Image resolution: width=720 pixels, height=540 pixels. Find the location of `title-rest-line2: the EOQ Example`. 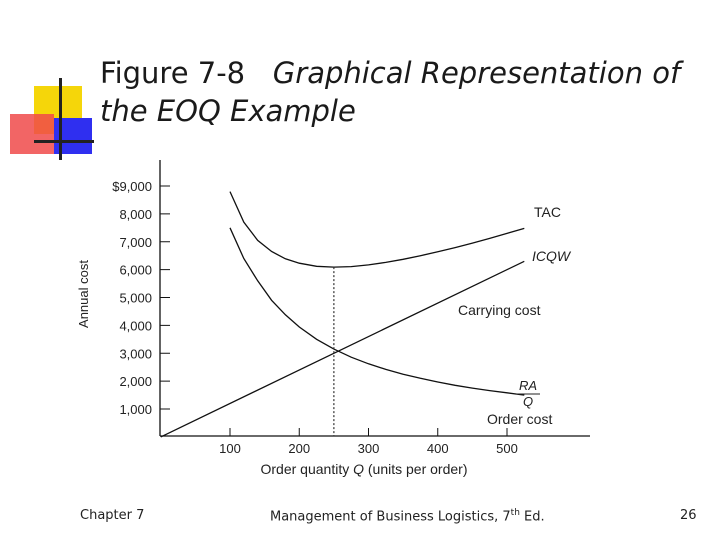

title-rest-line2: the EOQ Example is located at coordinates (228, 111).